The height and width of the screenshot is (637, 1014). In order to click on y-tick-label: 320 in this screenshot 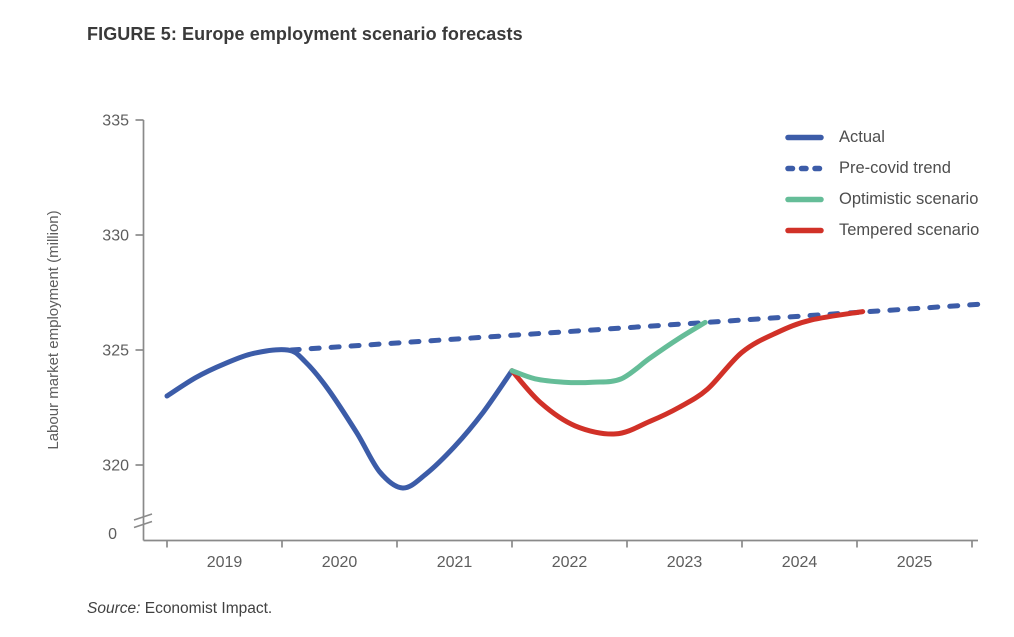, I will do `click(115, 466)`.